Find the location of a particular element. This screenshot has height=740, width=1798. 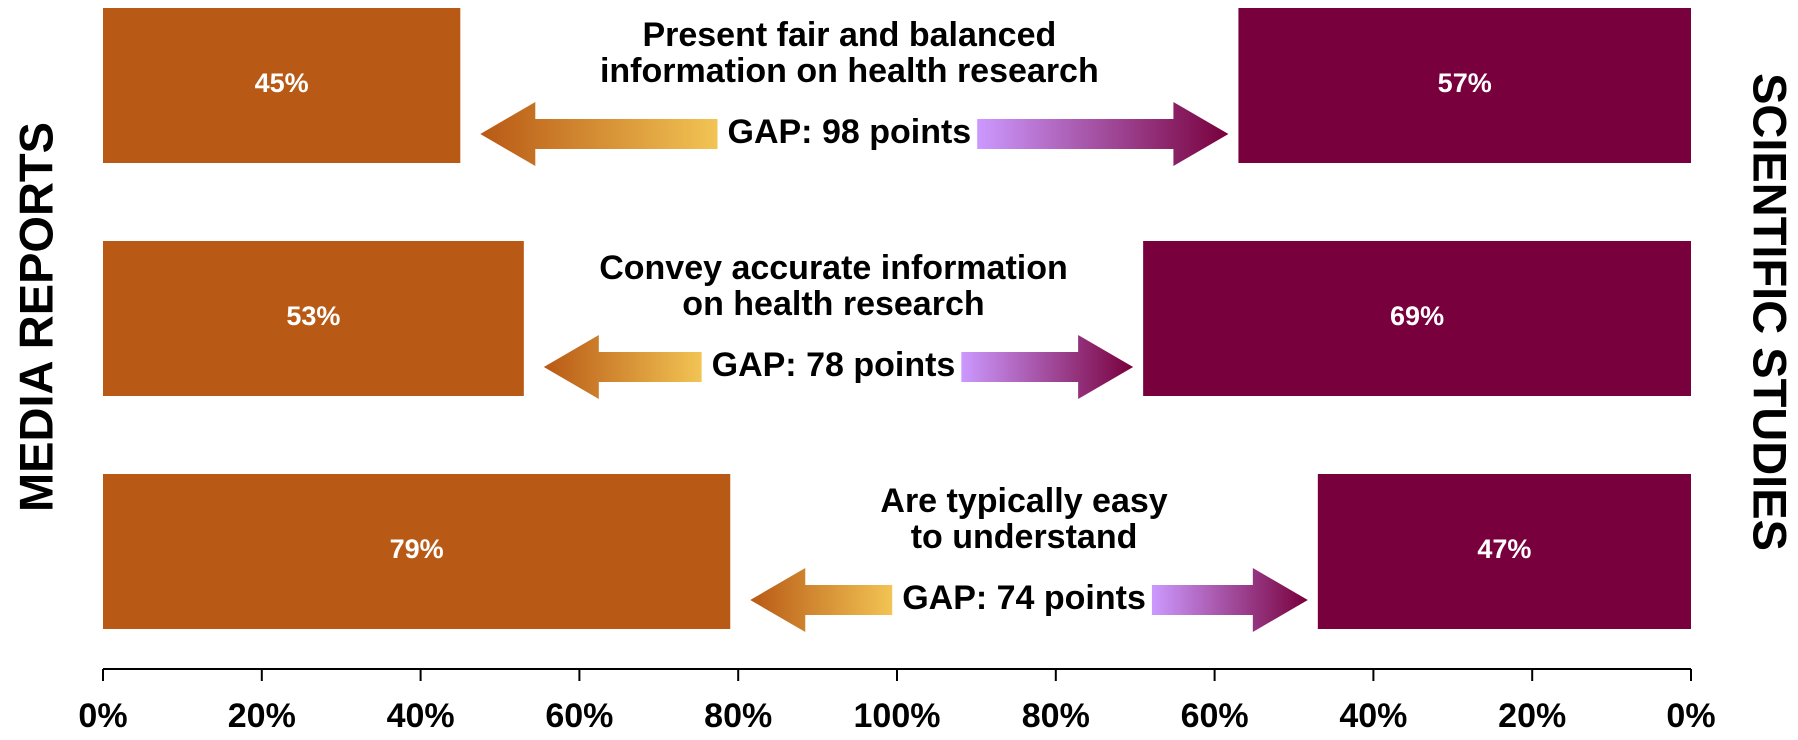

value-label: 69% is located at coordinates (1417, 316).